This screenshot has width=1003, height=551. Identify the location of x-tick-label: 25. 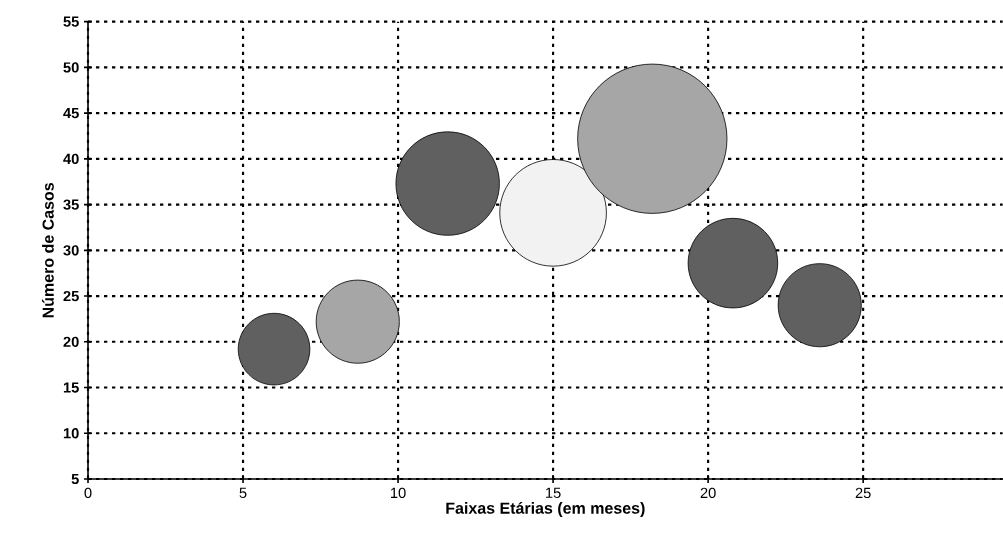
(863, 493).